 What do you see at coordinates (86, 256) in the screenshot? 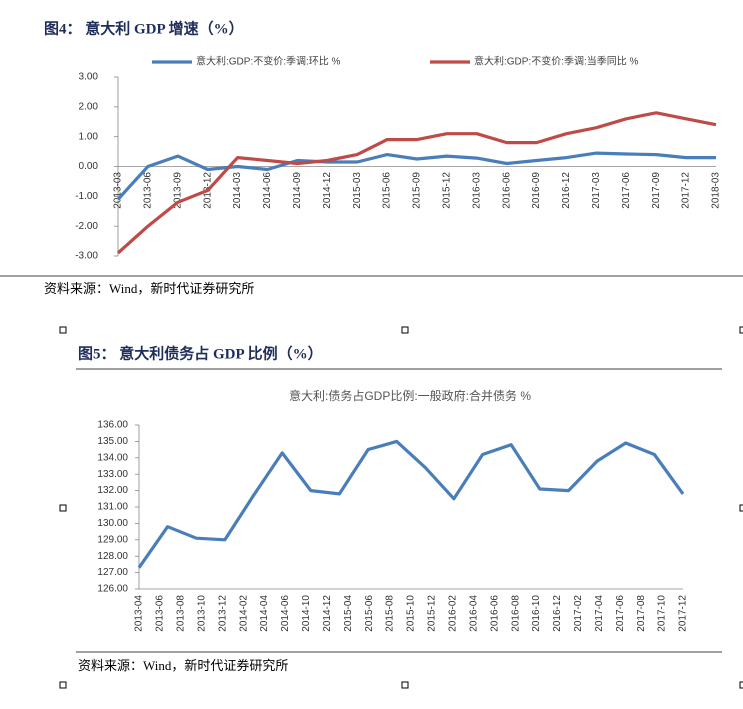
I see `y-tick-label: -3.00` at bounding box center [86, 256].